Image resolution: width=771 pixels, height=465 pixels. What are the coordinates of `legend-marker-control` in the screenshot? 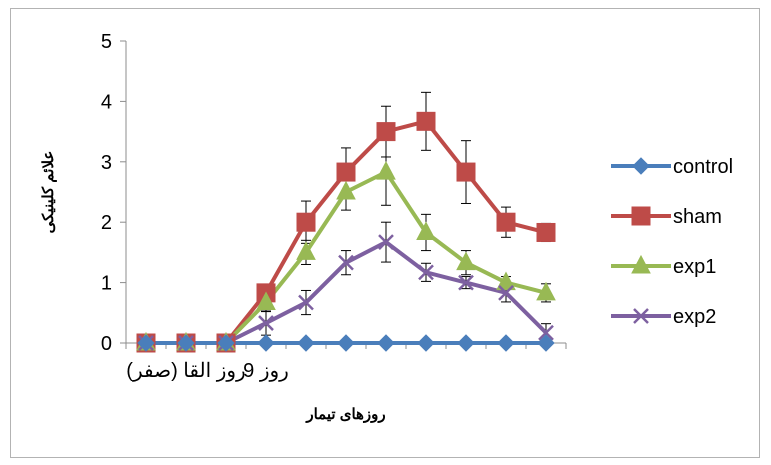 It's located at (641, 166).